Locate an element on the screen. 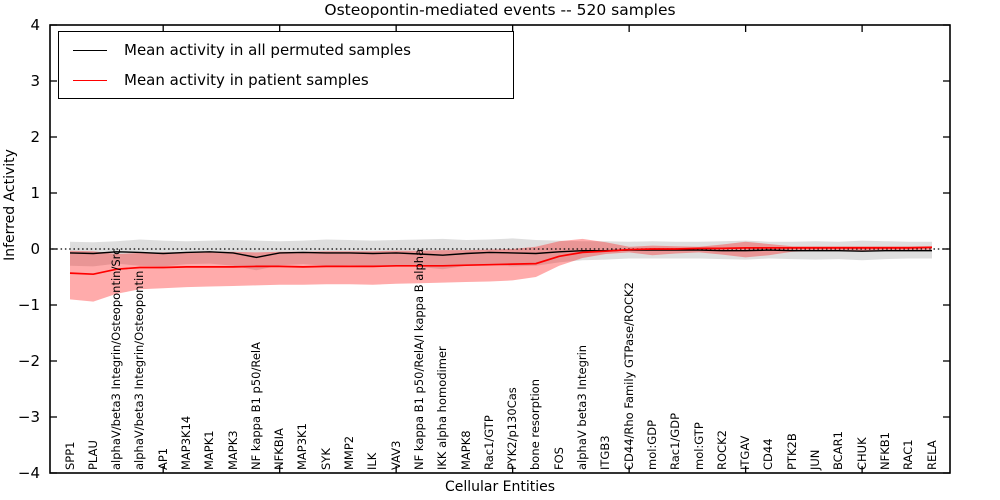  x-tick-label: CD44/Rho Family GTPase/ROCK2 is located at coordinates (628, 376).